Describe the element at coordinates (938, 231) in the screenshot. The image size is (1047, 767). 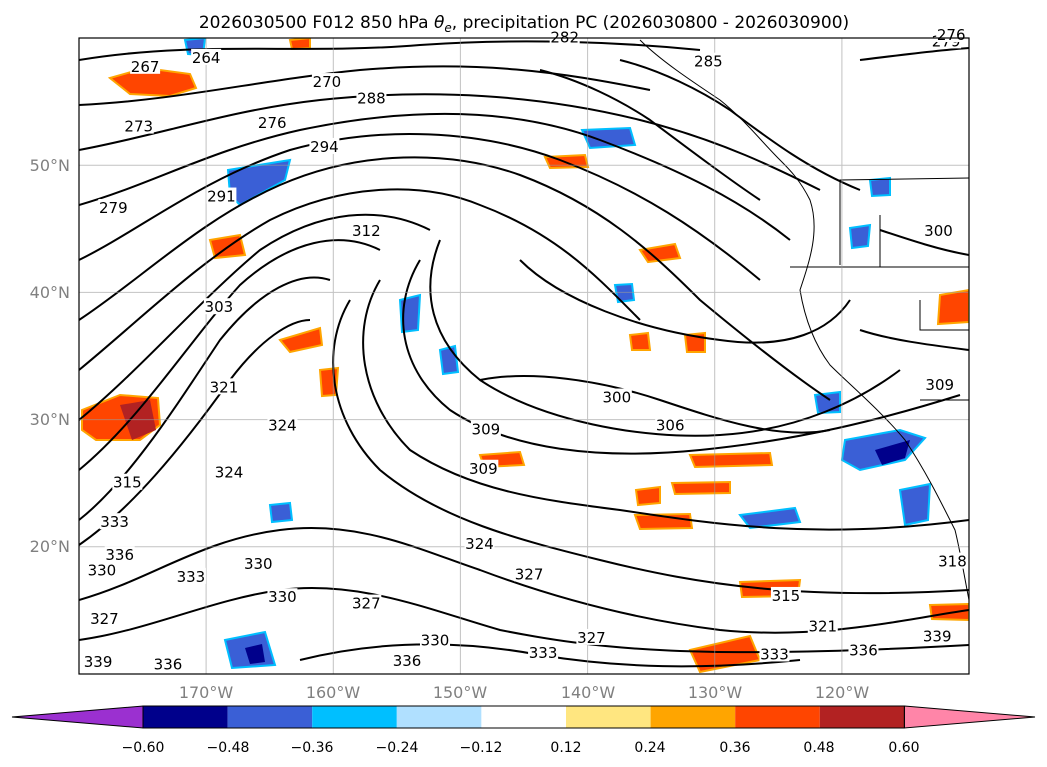
I see `contour-label: 300` at that location.